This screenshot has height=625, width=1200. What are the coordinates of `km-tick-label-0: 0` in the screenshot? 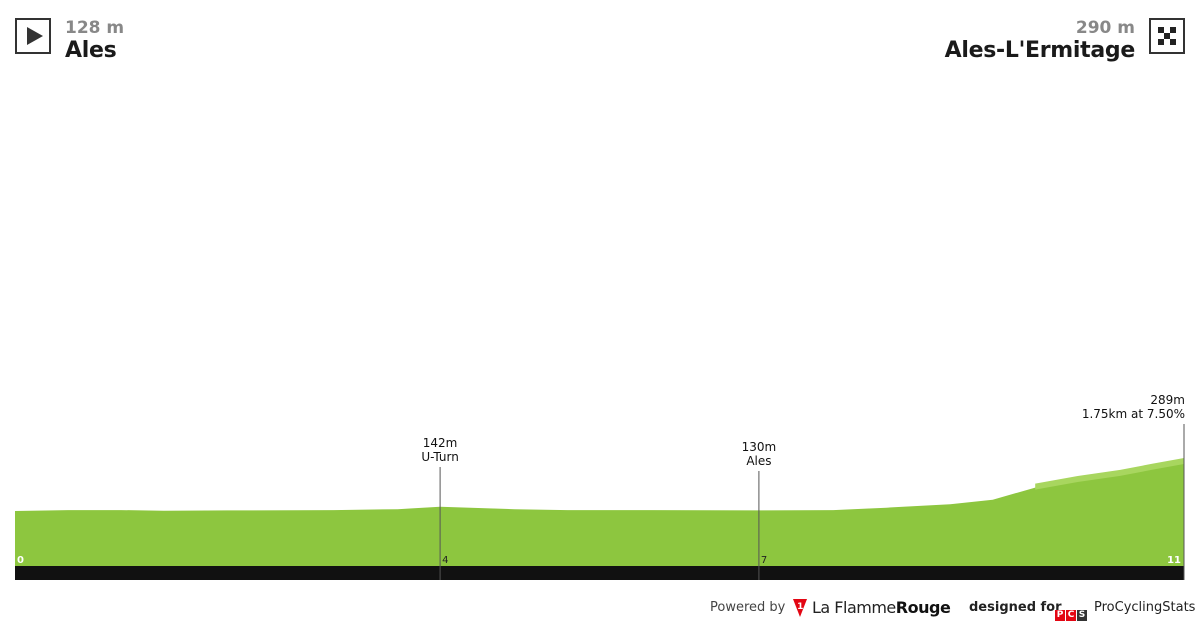 It's located at (20, 560).